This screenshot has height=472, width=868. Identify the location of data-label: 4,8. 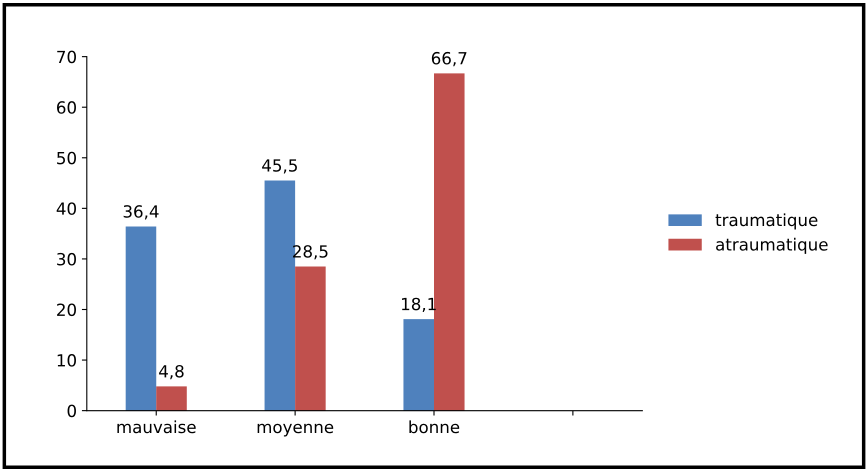
(171, 372).